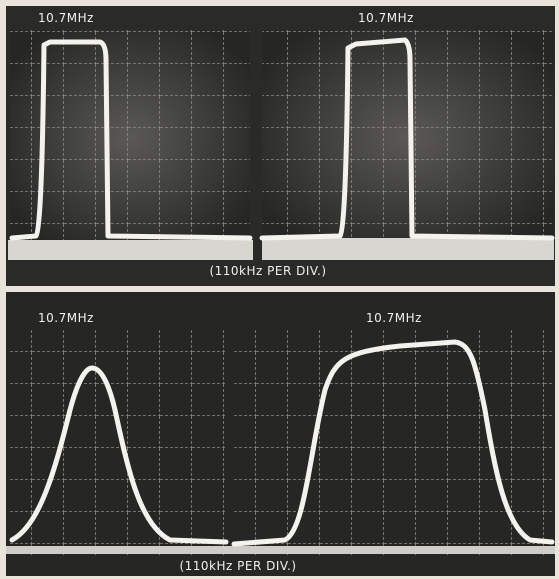 This screenshot has height=579, width=559. Describe the element at coordinates (280, 550) in the screenshot. I see `baseline-glow` at that location.